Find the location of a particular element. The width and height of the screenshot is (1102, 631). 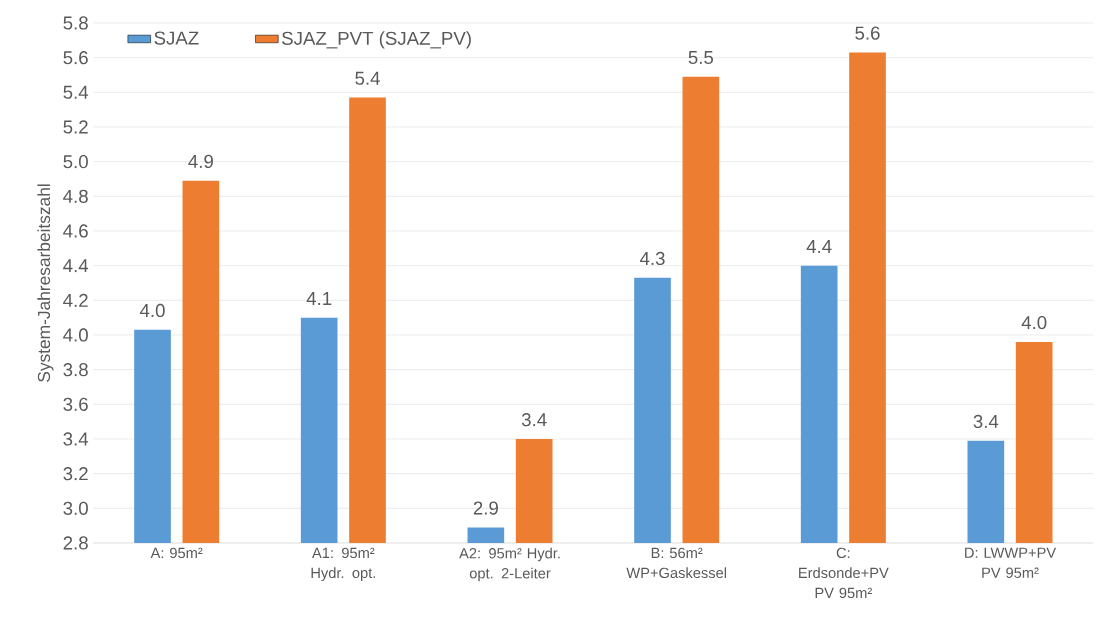

y-tick-label: 3.0 is located at coordinates (75, 508).